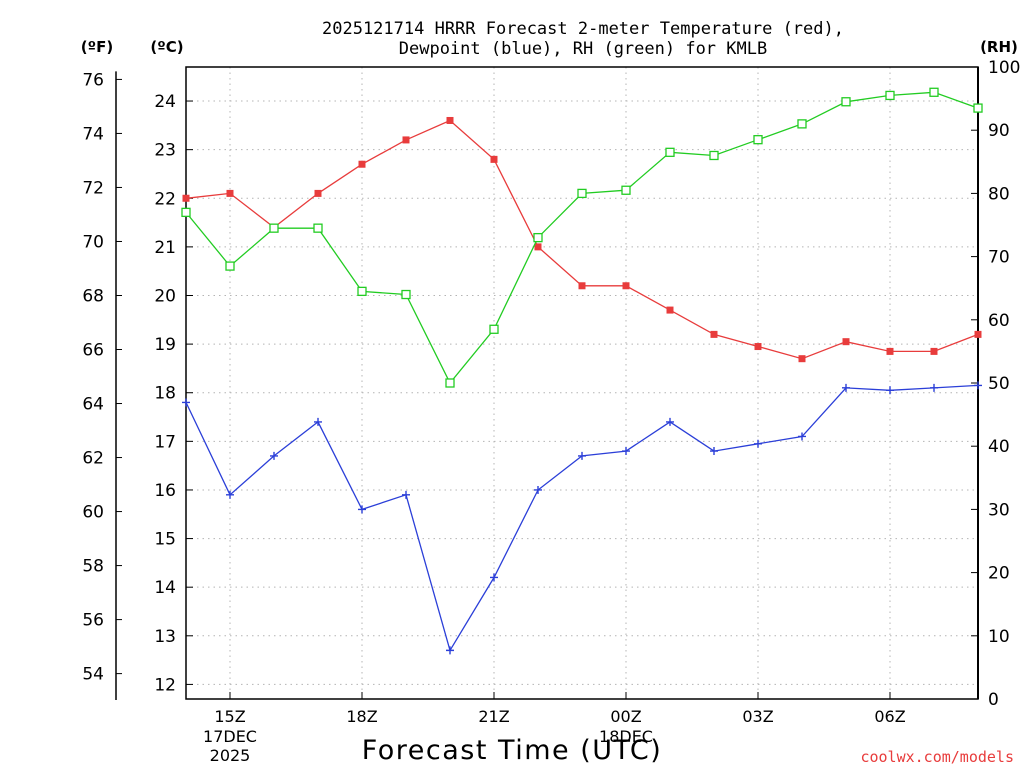  Describe the element at coordinates (165, 199) in the screenshot. I see `celsius-tick-label-22: 22` at that location.